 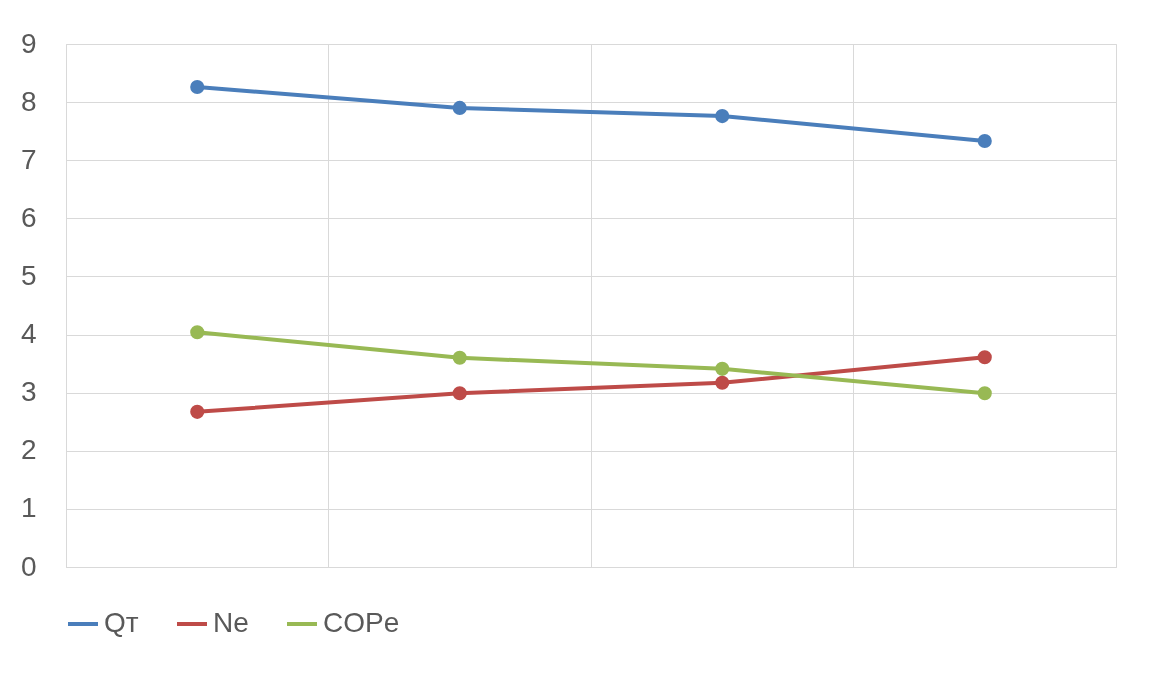 I want to click on y-tick-label: 8, so click(x=28, y=101).